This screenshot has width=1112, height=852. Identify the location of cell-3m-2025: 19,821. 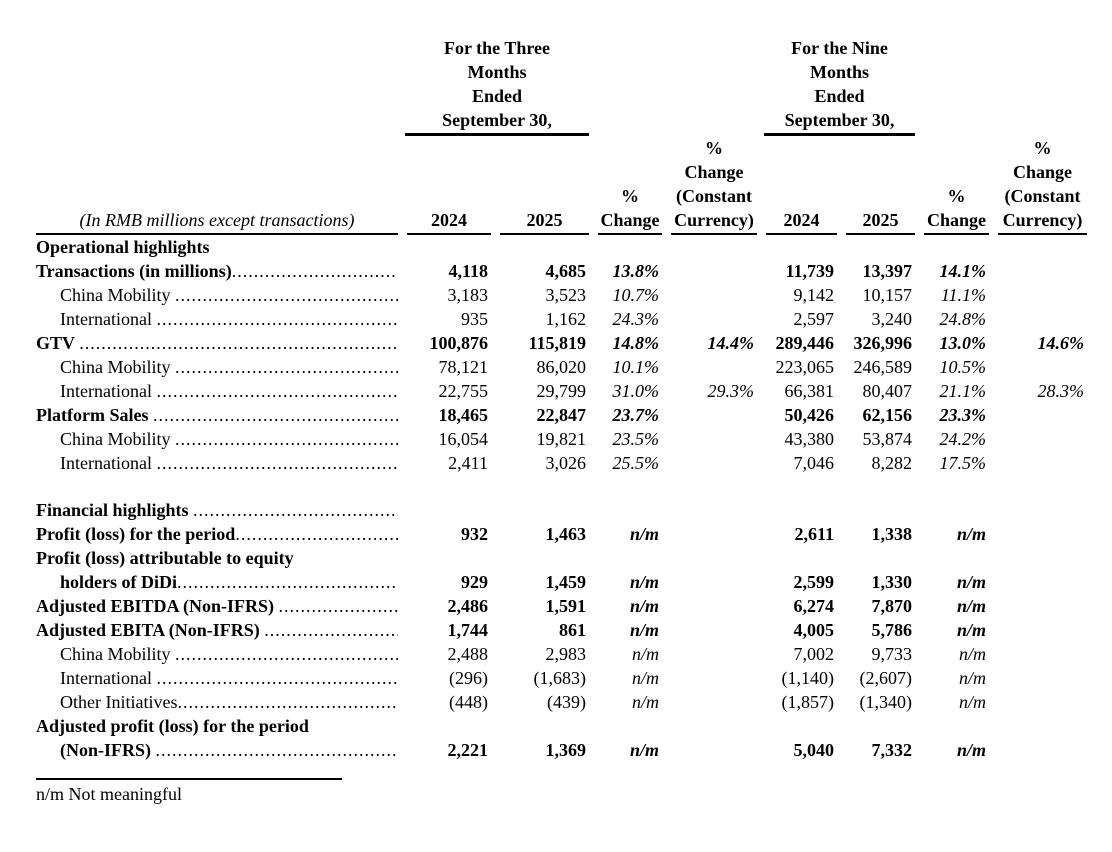
(561, 439).